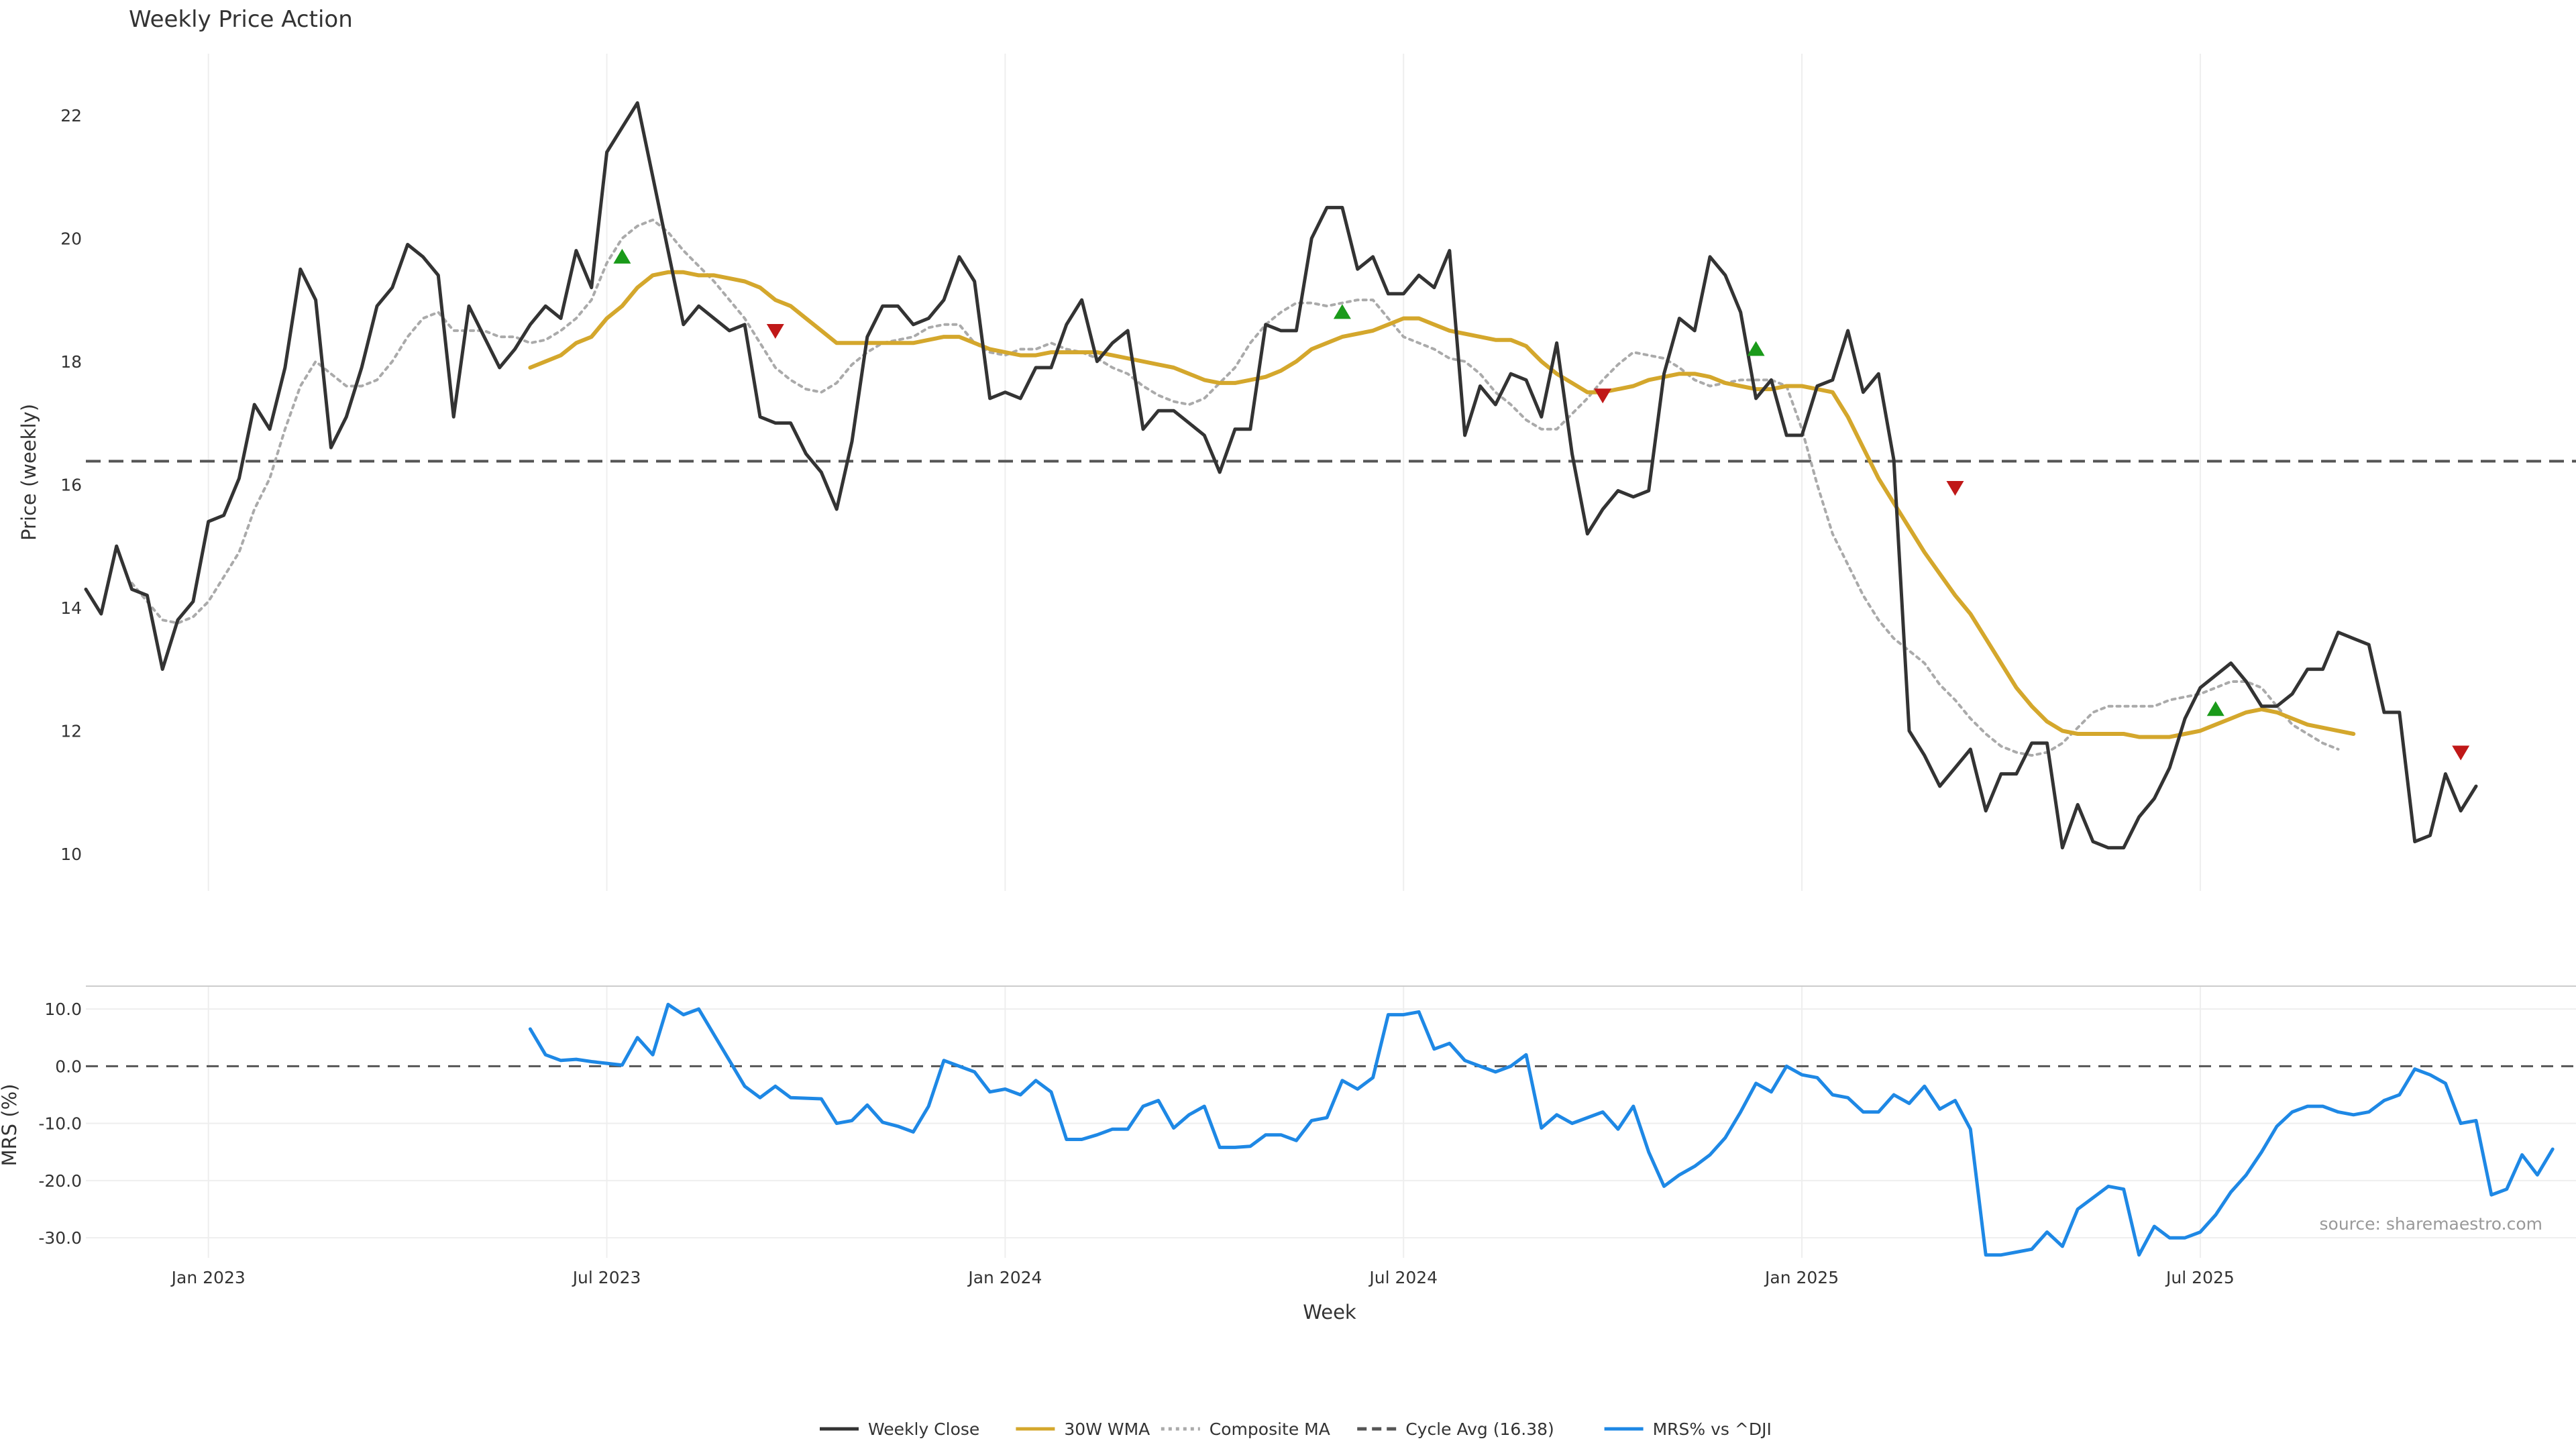  What do you see at coordinates (71, 854) in the screenshot?
I see `price-y-tick-label: 10` at bounding box center [71, 854].